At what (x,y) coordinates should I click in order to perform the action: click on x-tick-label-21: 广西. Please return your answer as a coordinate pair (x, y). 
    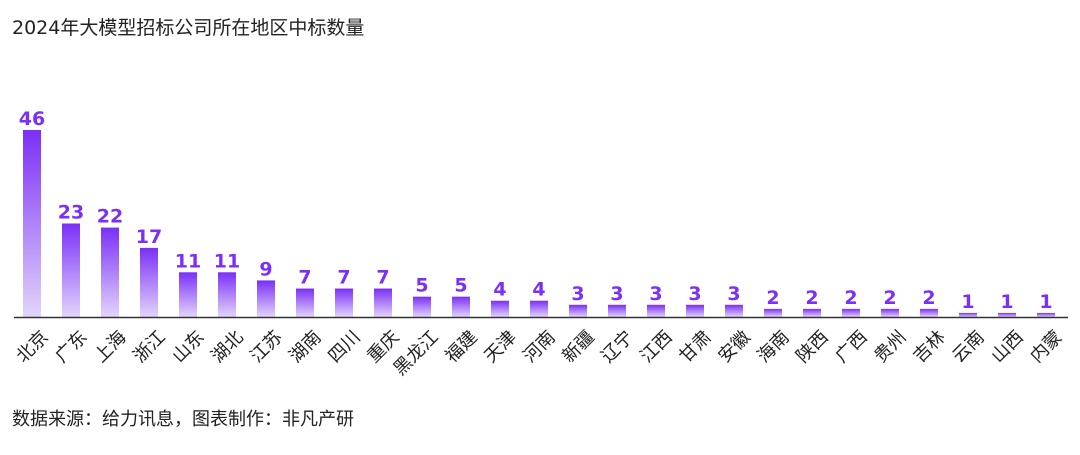
    Looking at the image, I should click on (851, 347).